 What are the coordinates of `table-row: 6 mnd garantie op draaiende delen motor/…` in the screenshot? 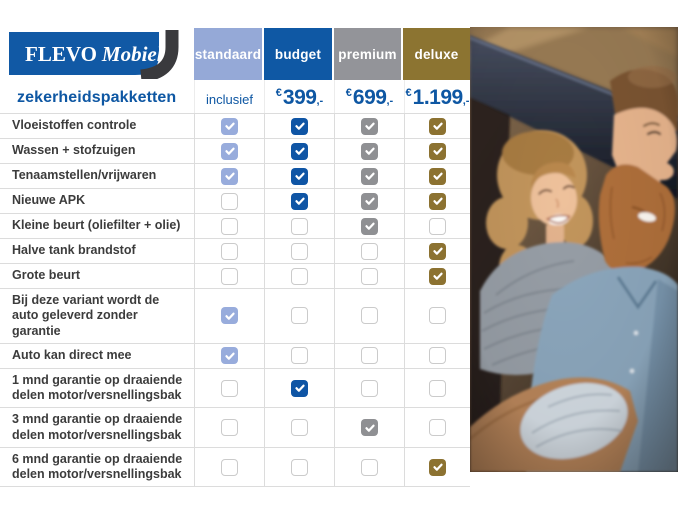 It's located at (235, 466).